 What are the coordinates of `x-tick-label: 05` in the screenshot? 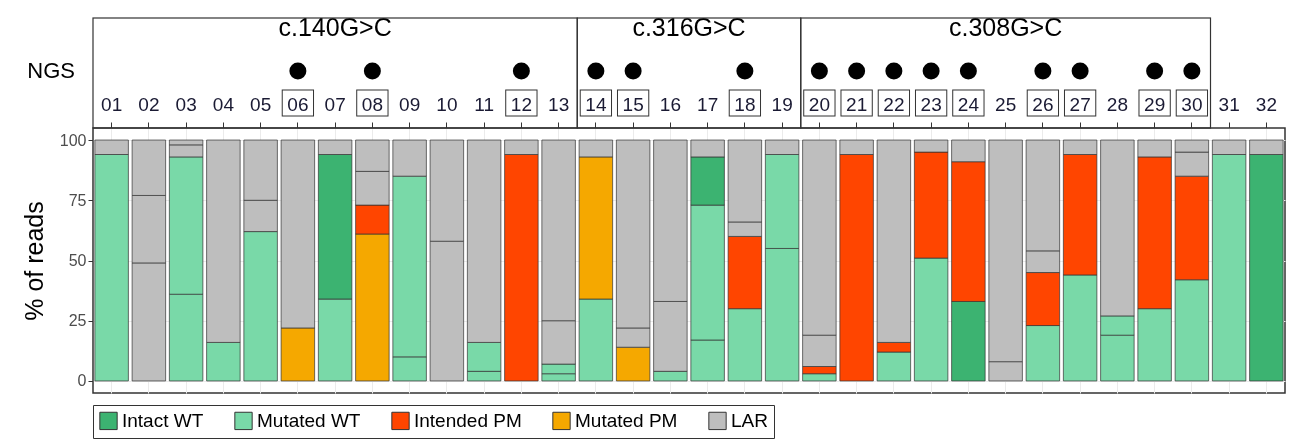 It's located at (261, 104).